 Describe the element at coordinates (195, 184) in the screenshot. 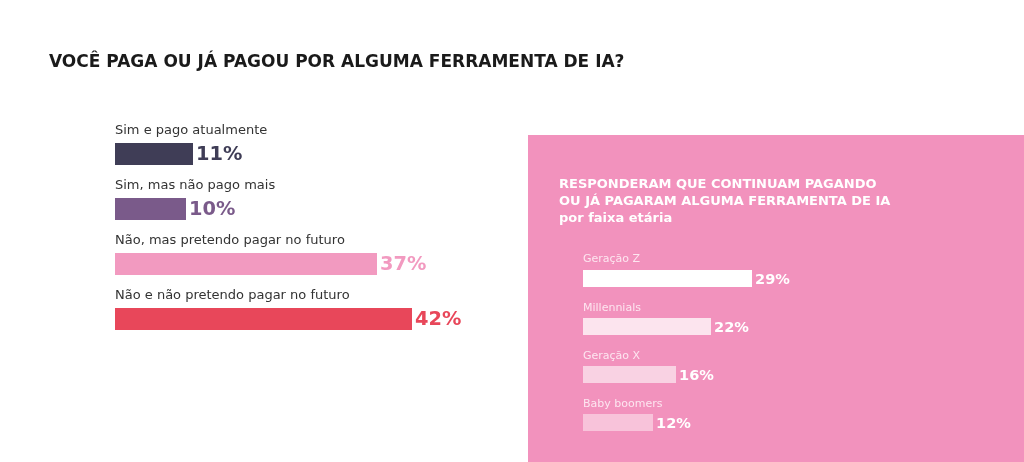

I see `category-label: Sim, mas não pago mais` at that location.